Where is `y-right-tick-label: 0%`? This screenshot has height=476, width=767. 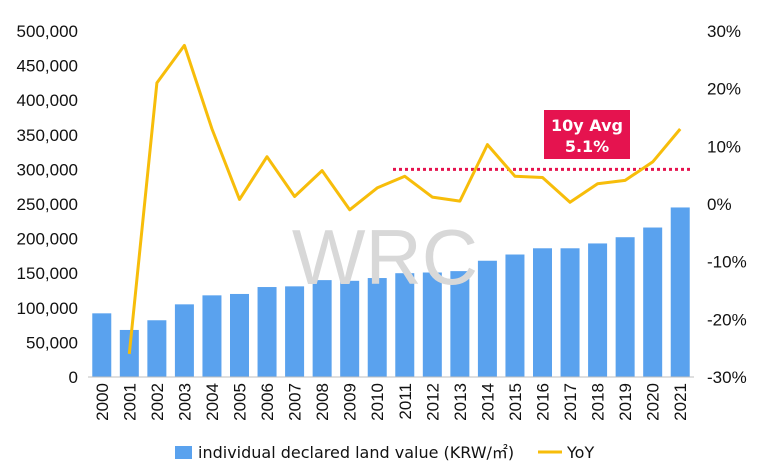
y-right-tick-label: 0% is located at coordinates (719, 204).